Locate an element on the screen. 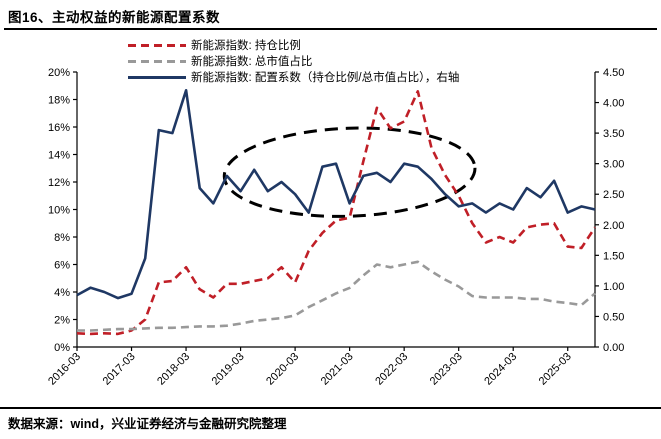 This screenshot has height=439, width=661. right-axis-tick-label: 1.50 is located at coordinates (613, 256).